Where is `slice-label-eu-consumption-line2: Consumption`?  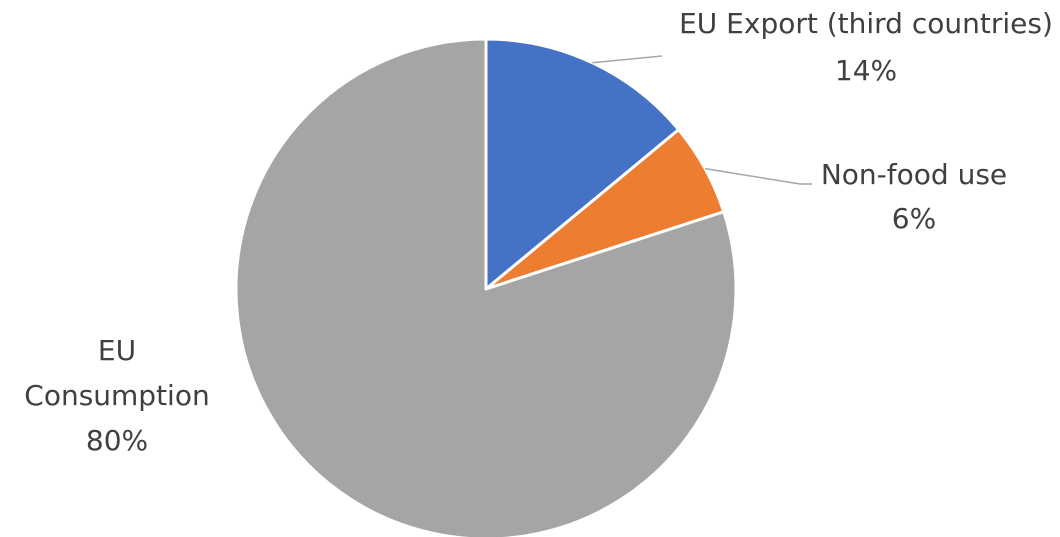 slice-label-eu-consumption-line2: Consumption is located at coordinates (116, 395).